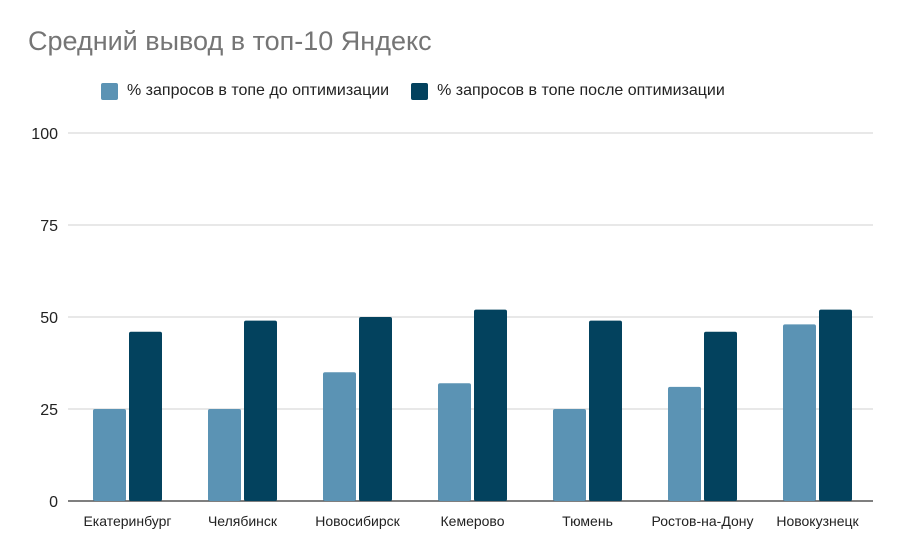  I want to click on x-tick-label: Кемерово, so click(473, 521).